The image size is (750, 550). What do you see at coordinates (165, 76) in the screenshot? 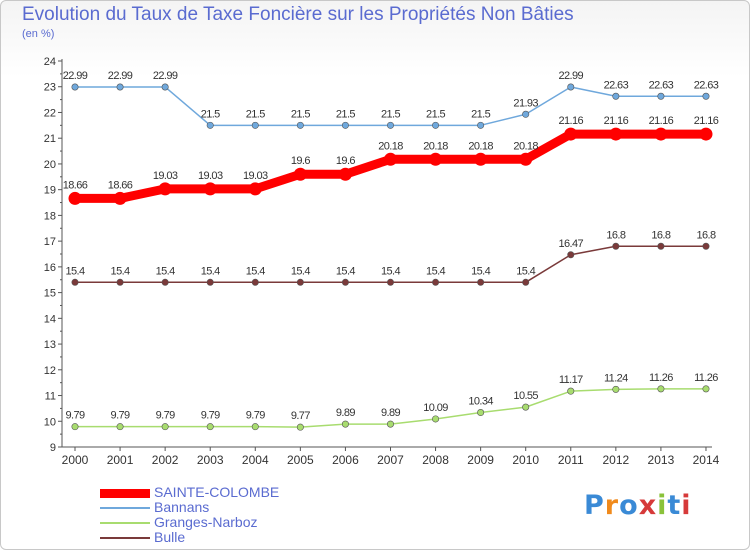
I see `data-label: 22.99` at bounding box center [165, 76].